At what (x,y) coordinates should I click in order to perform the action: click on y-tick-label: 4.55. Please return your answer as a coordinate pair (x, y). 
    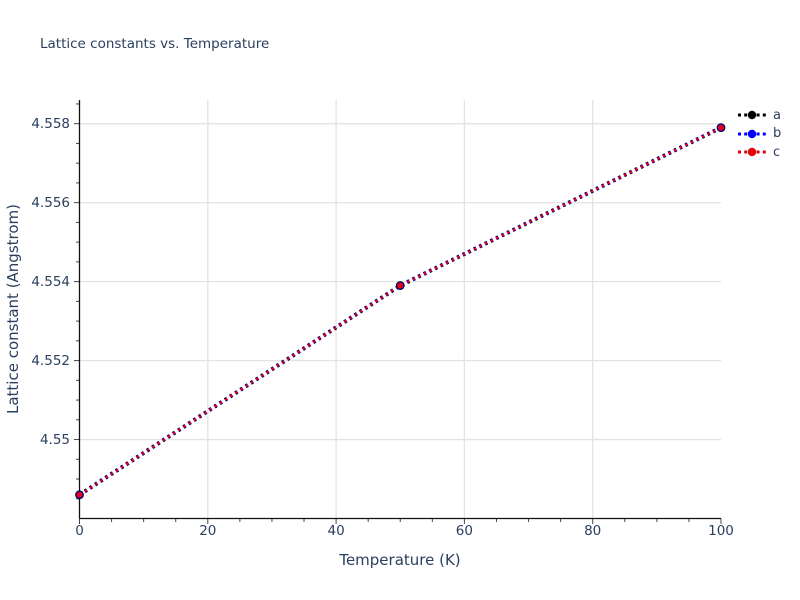
    Looking at the image, I should click on (54, 439).